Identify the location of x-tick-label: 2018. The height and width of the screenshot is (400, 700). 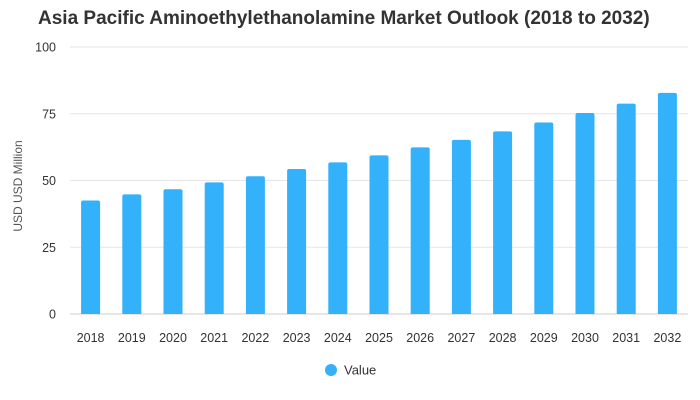
(91, 338).